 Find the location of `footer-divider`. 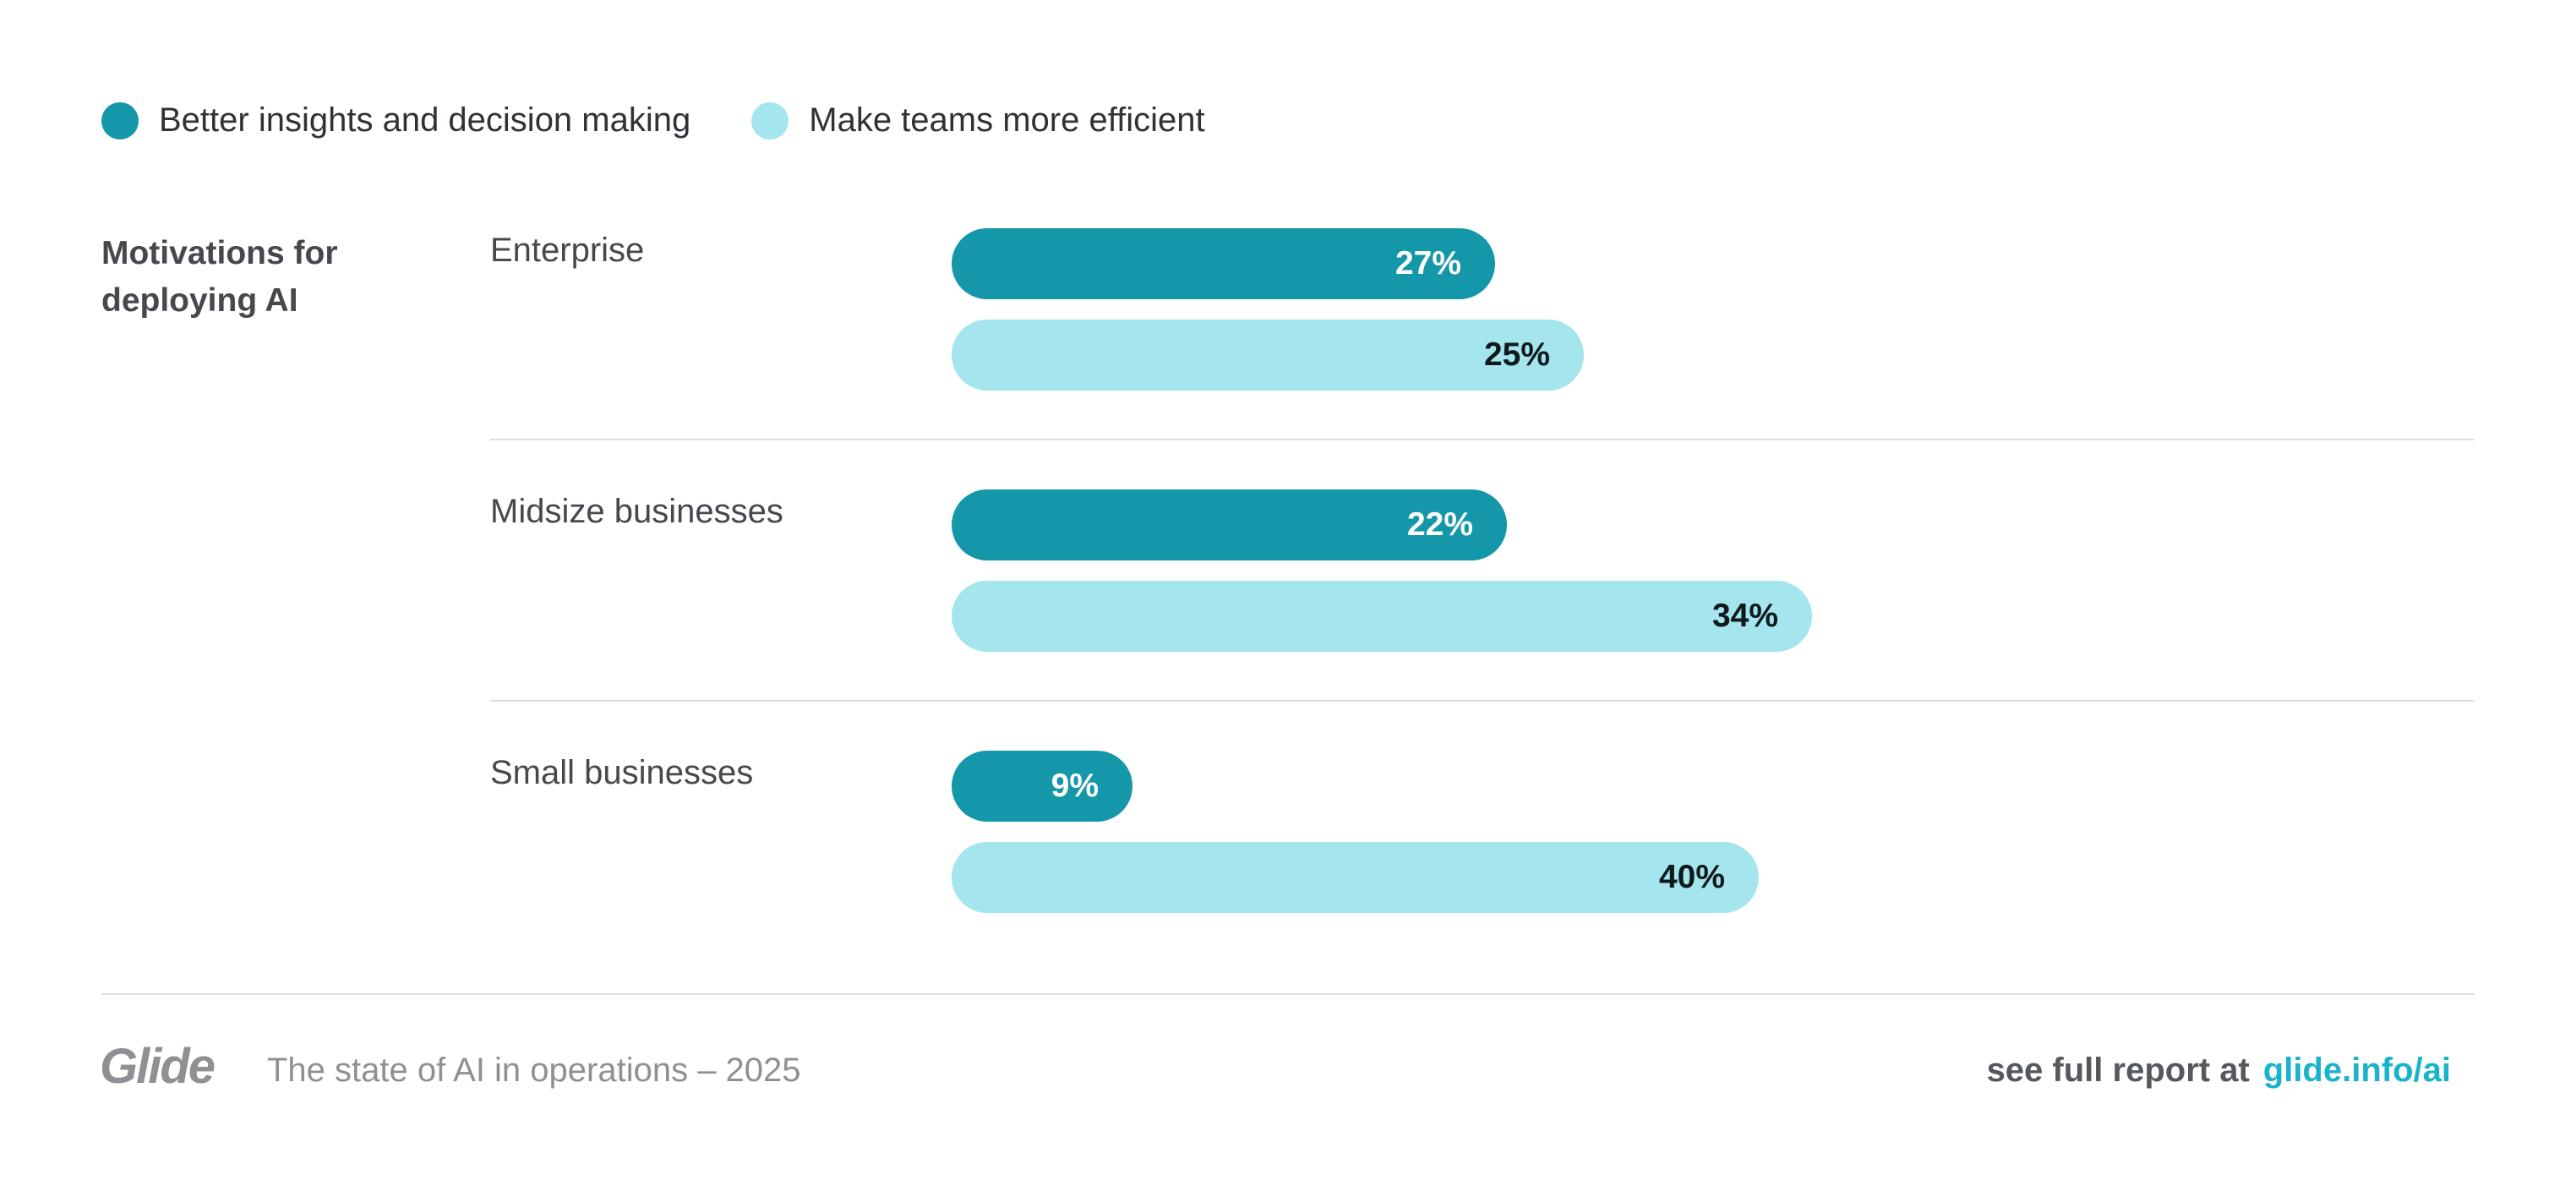

footer-divider is located at coordinates (1288, 994).